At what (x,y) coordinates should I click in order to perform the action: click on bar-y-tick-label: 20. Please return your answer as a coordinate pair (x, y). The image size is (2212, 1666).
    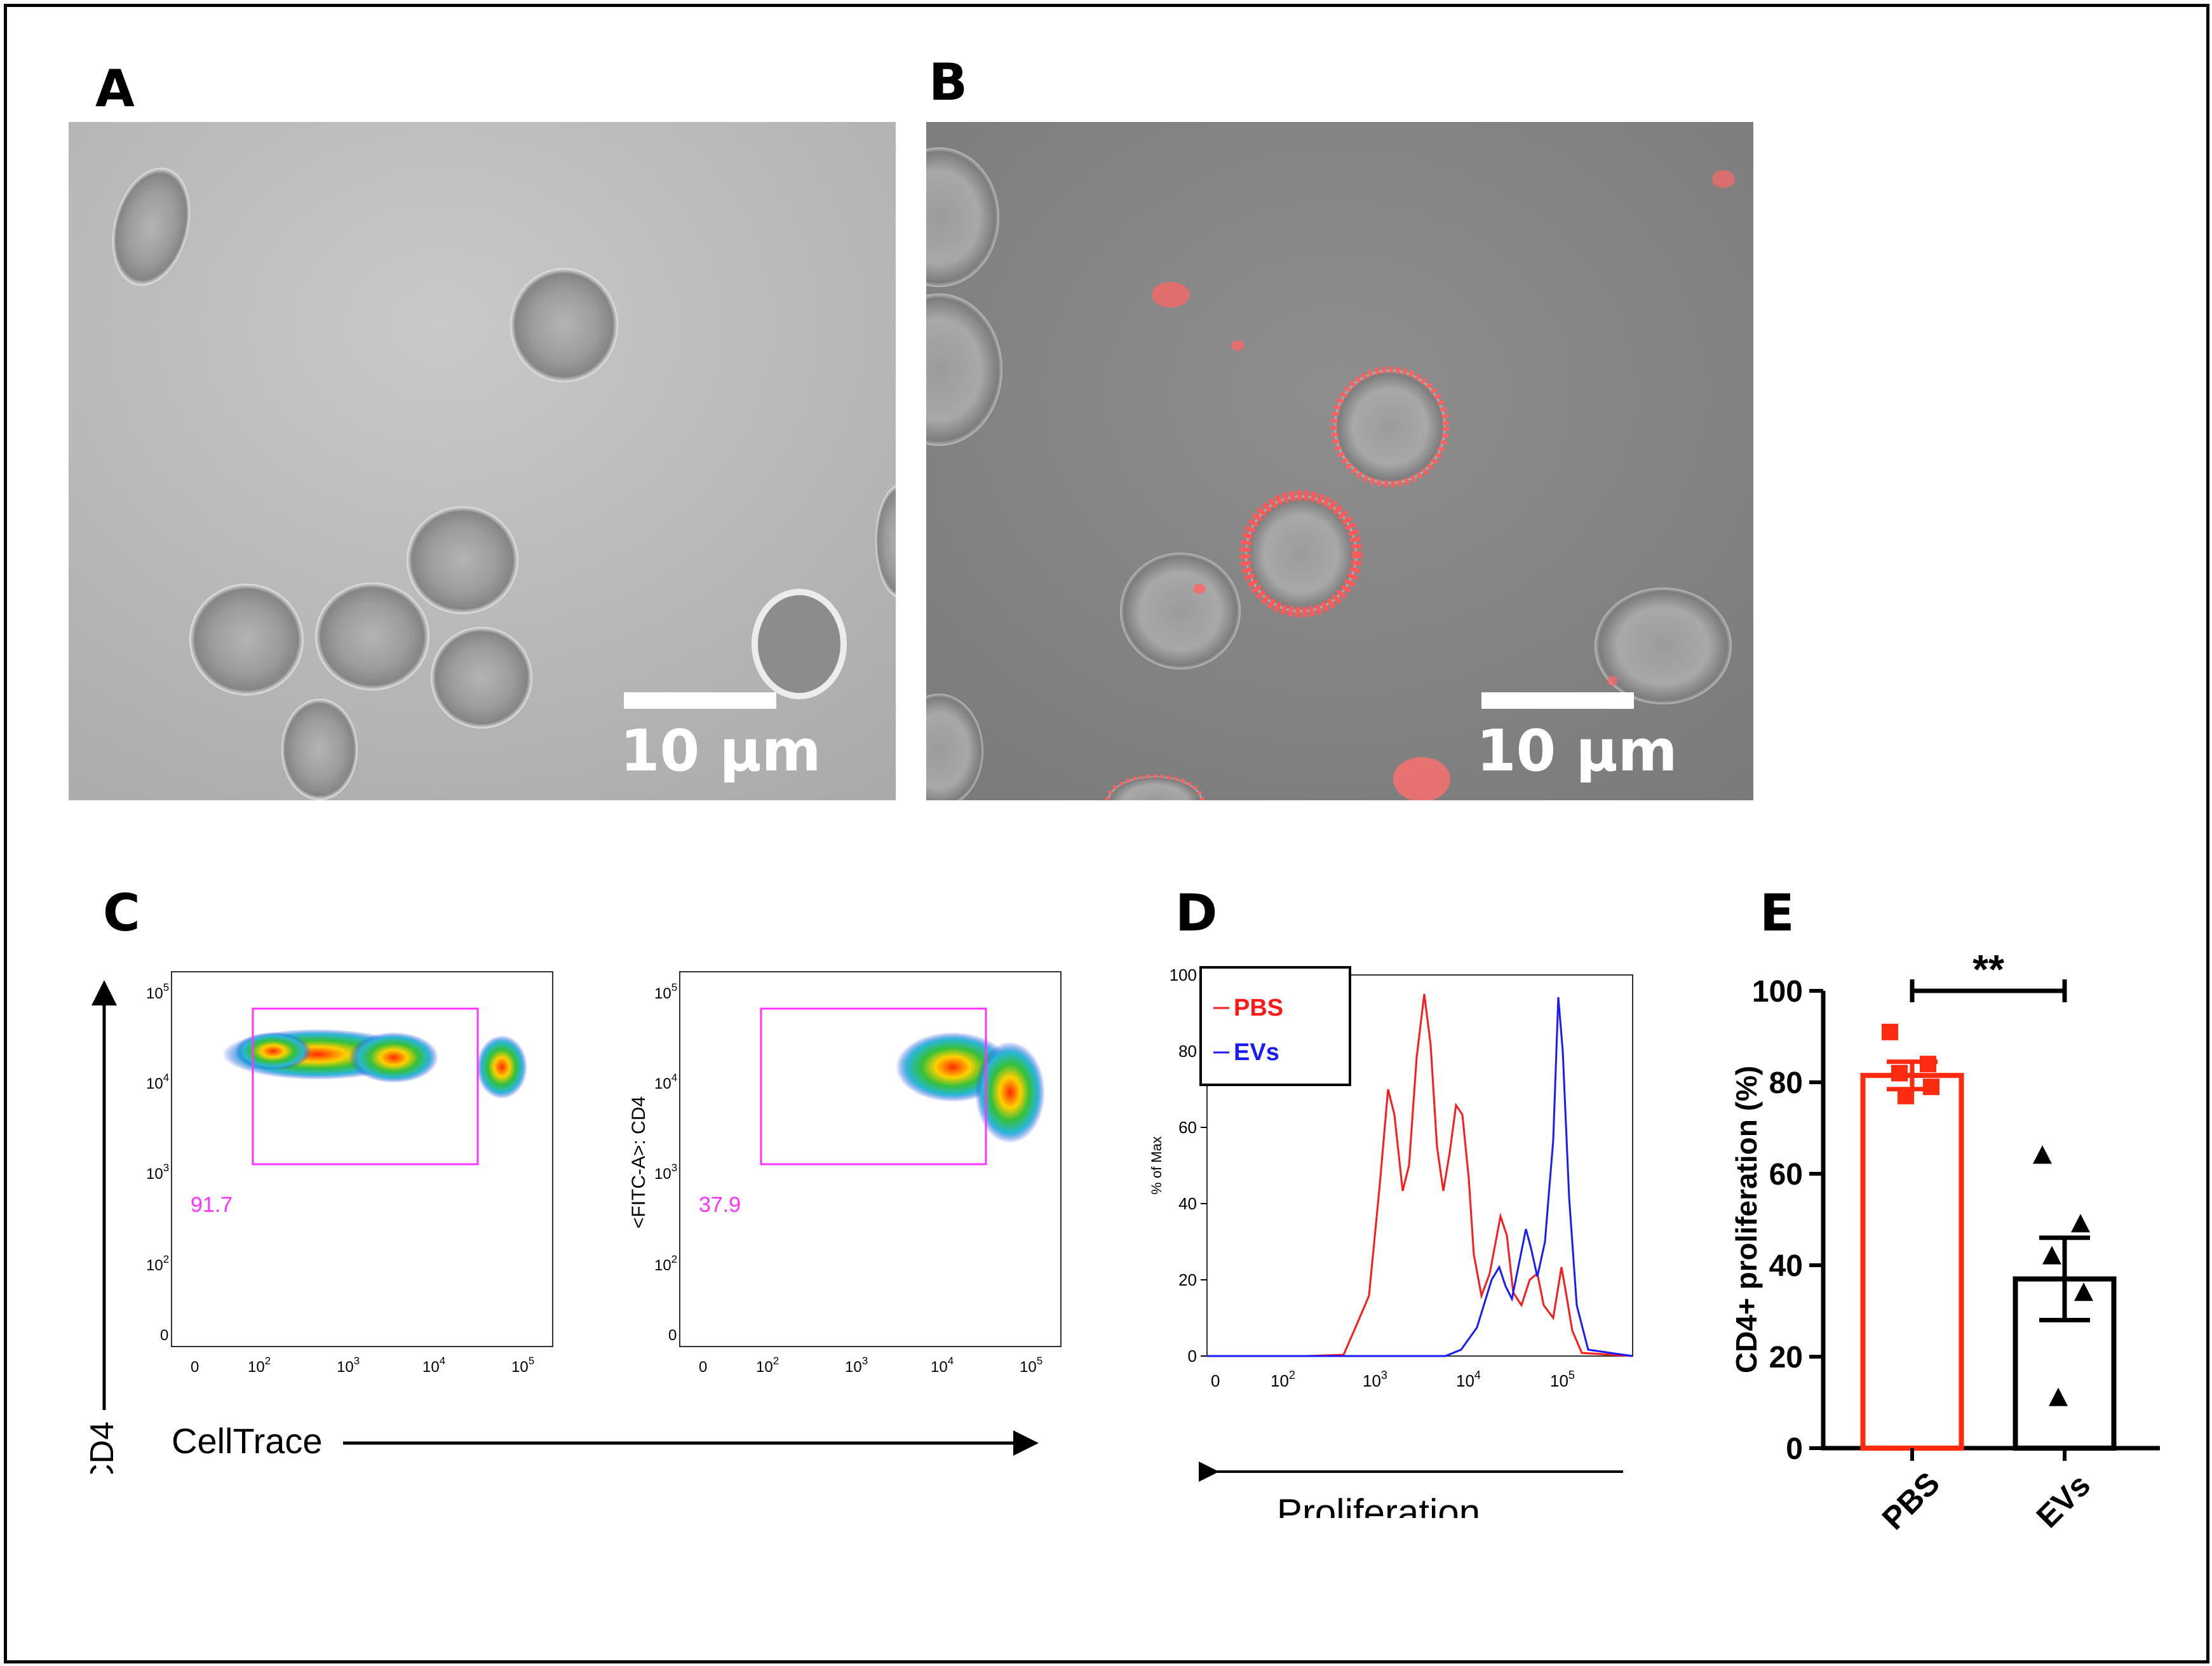
    Looking at the image, I should click on (1786, 1357).